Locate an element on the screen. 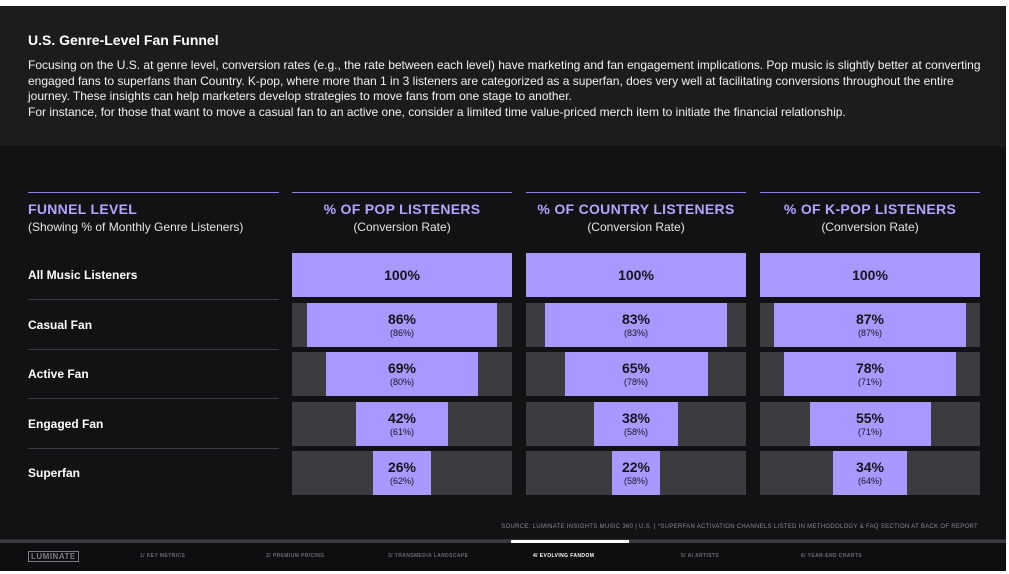 Image resolution: width=1009 pixels, height=574 pixels. conversion-rate: (58%) is located at coordinates (635, 431).